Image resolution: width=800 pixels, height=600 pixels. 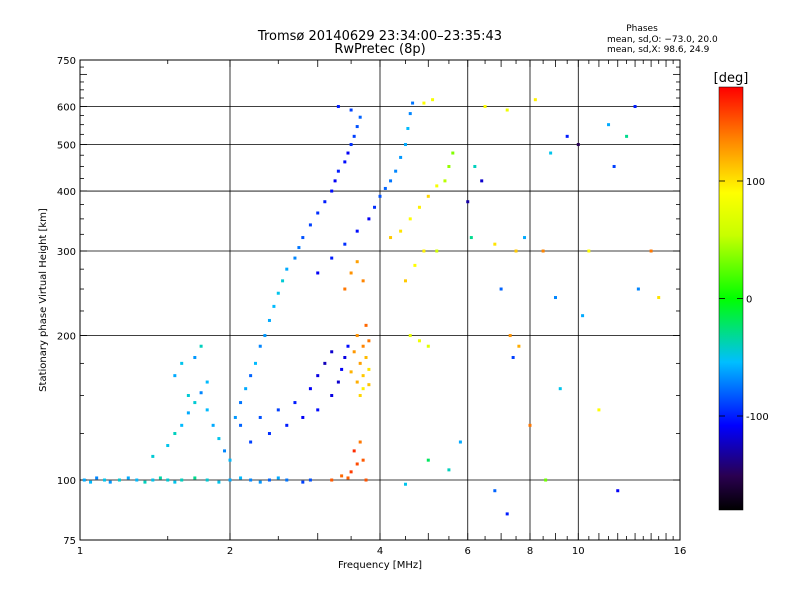 What do you see at coordinates (744, 300) in the screenshot?
I see `colorbar-ticks: 100 0 -100` at bounding box center [744, 300].